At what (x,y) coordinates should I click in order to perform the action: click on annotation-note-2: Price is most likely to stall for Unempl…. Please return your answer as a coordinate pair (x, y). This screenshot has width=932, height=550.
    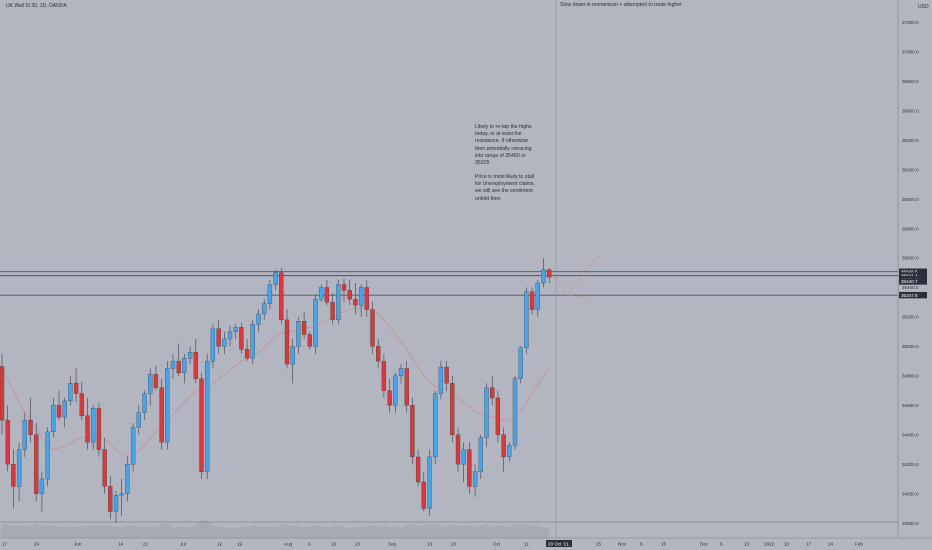
    Looking at the image, I should click on (505, 188).